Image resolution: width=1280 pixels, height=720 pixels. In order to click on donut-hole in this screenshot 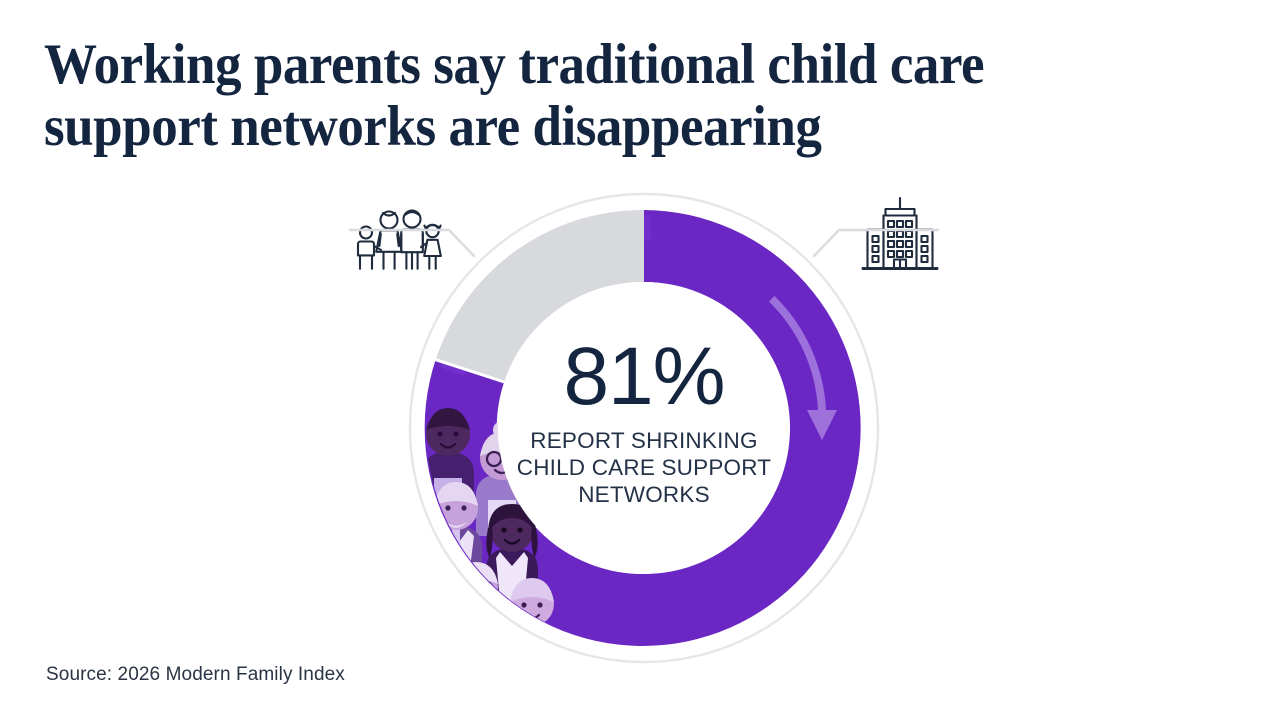, I will do `click(644, 428)`.